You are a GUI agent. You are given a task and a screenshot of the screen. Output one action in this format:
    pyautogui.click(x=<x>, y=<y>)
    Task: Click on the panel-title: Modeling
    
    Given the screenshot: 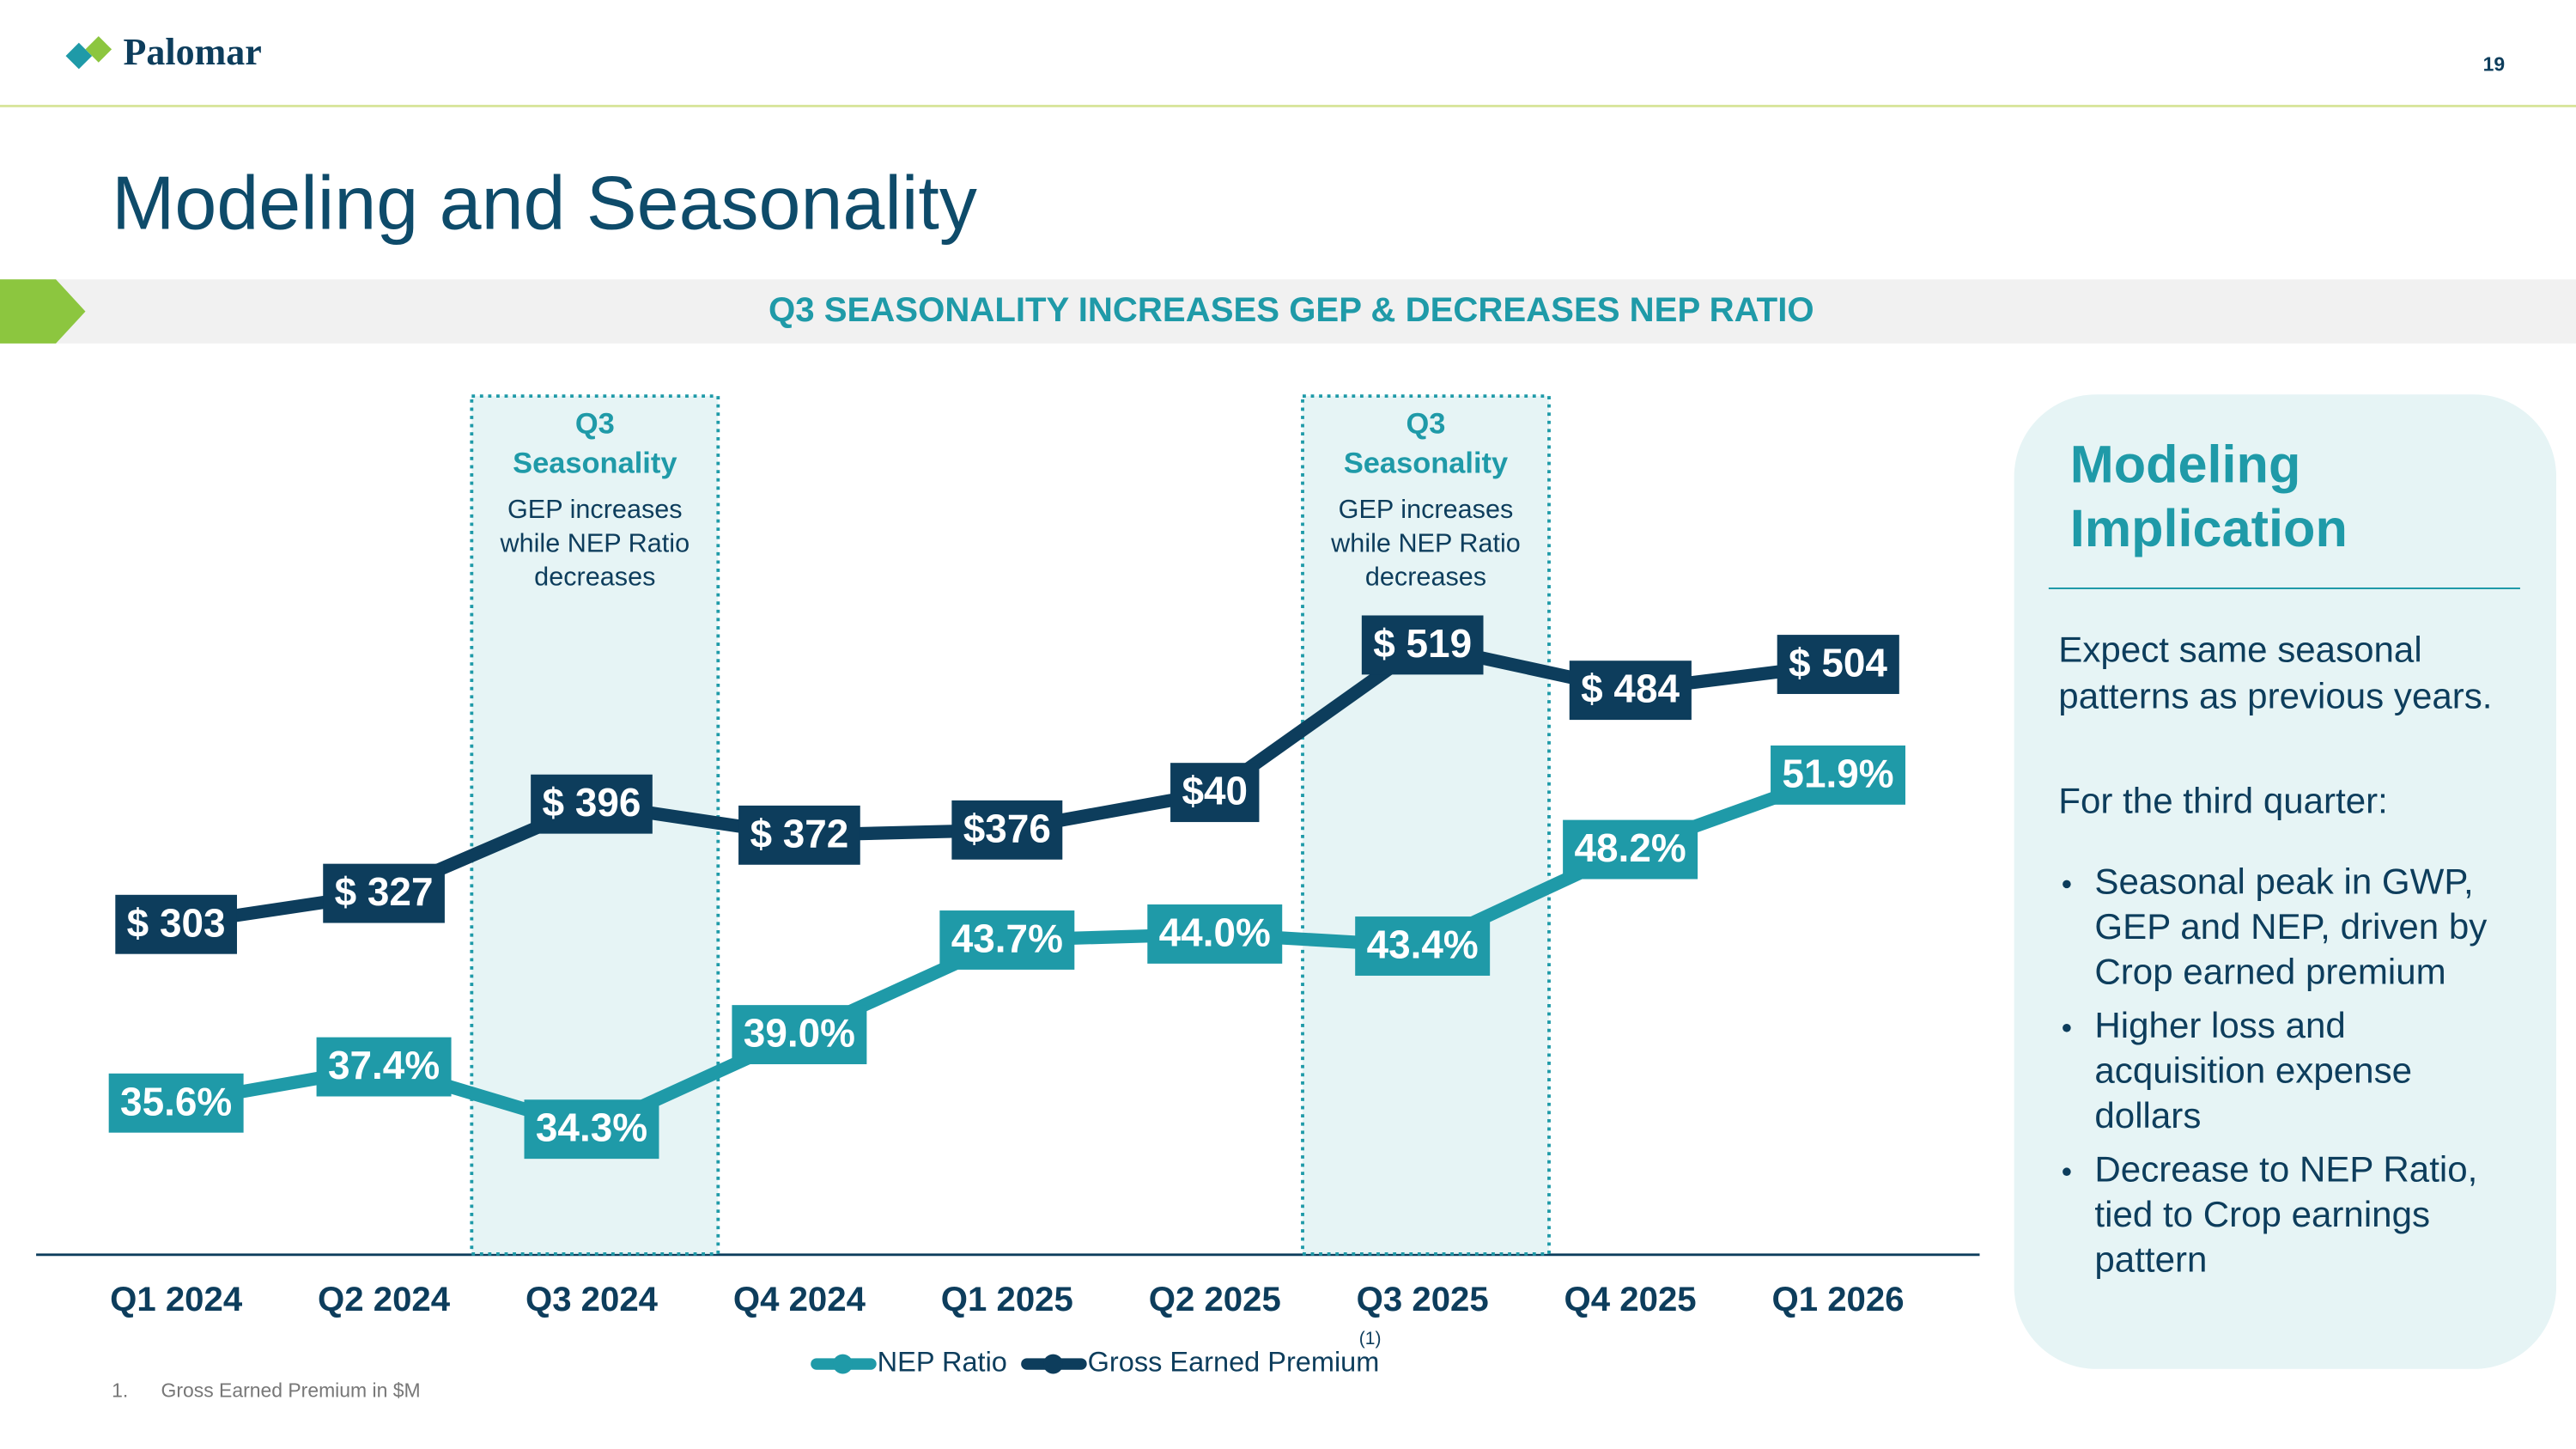 What is the action you would take?
    pyautogui.click(x=2185, y=464)
    